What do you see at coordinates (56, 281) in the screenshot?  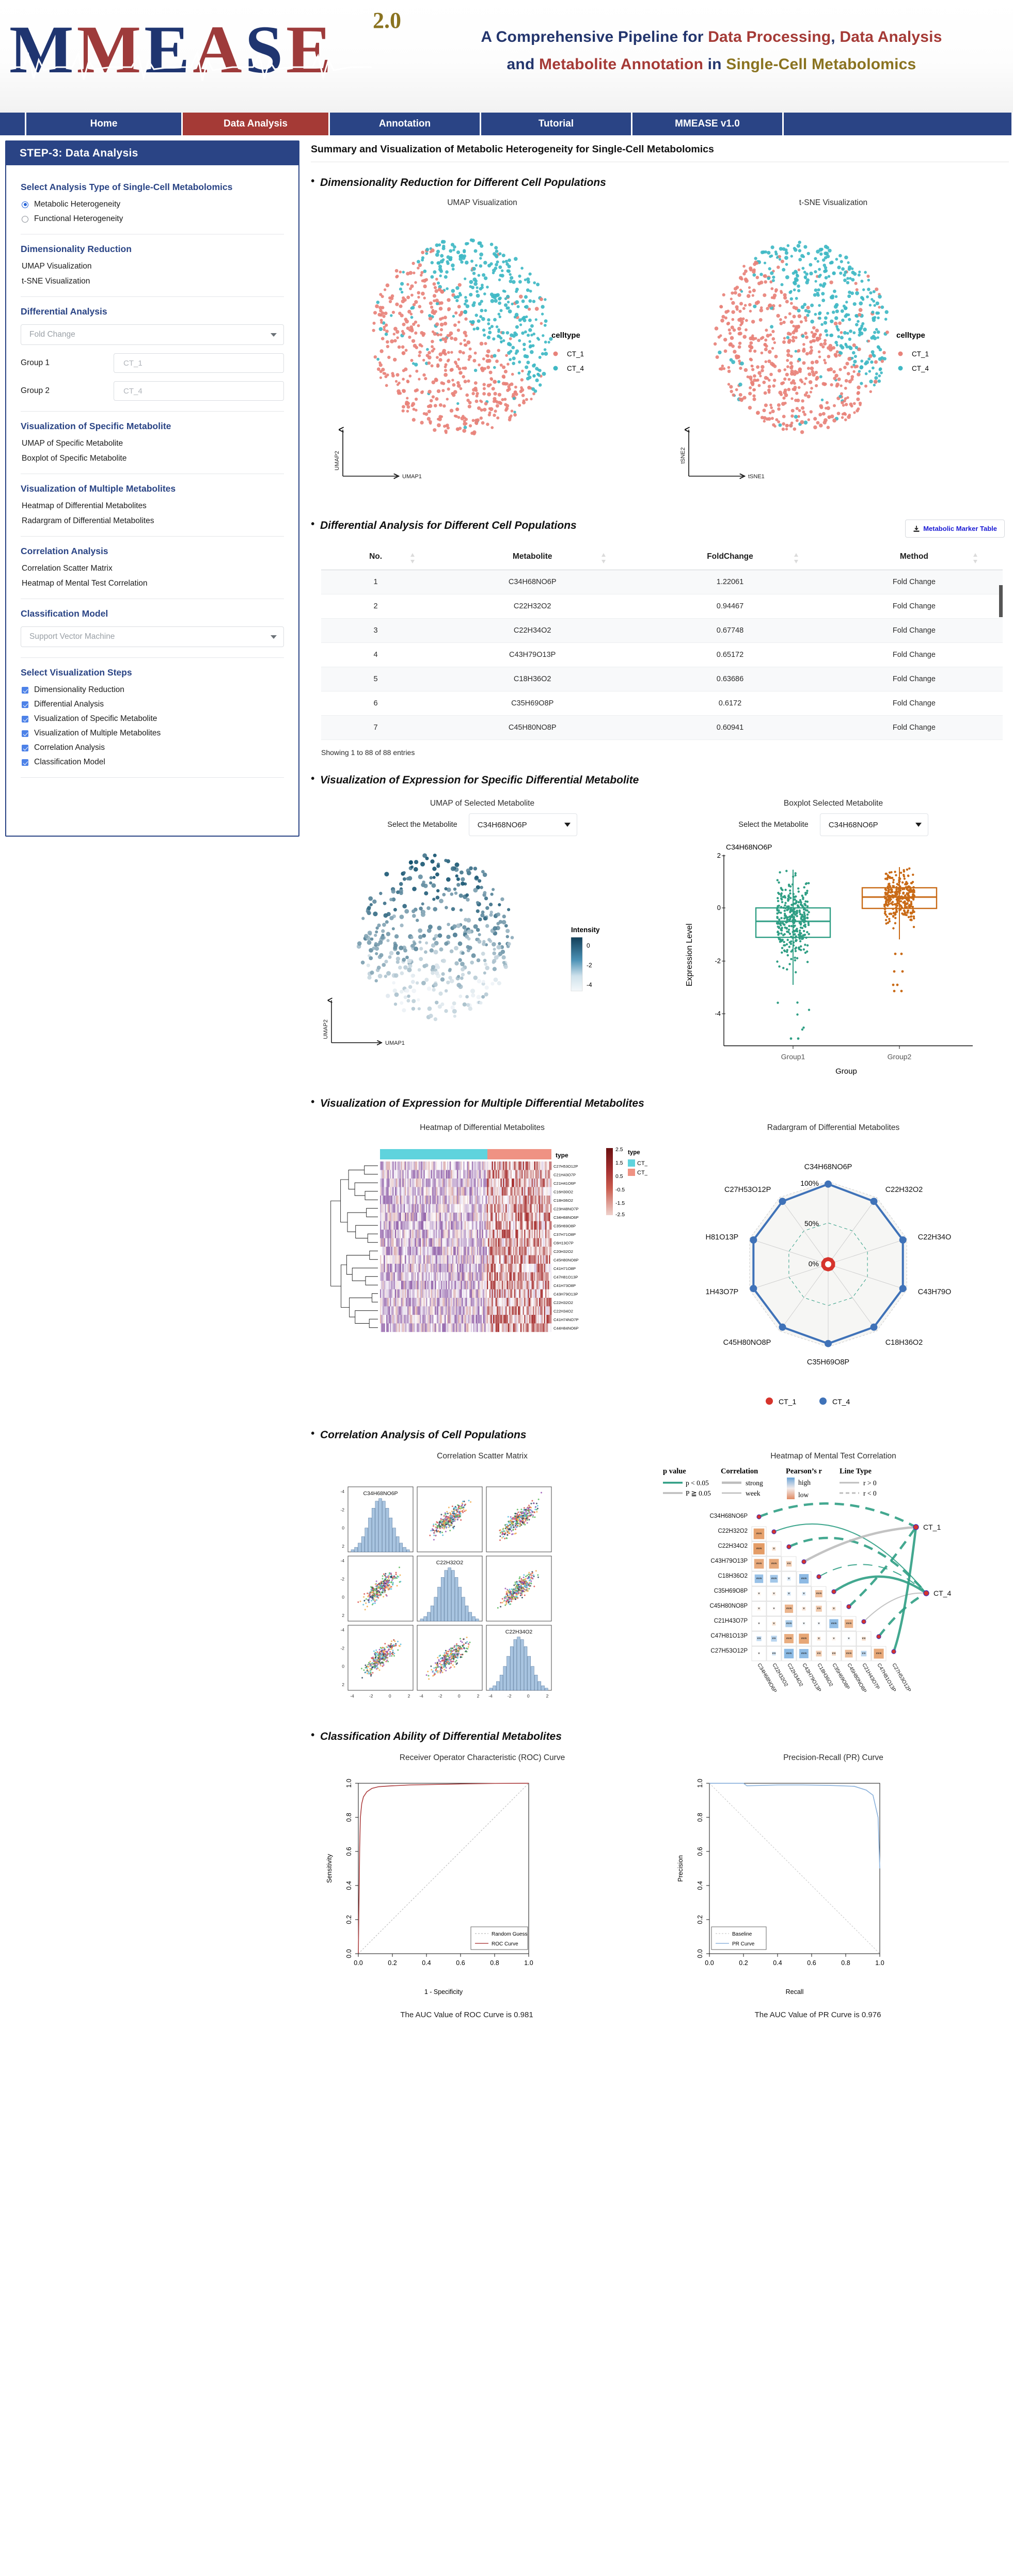 I see `sidebar-link-tsne-visualization: t-SNE Visualization` at bounding box center [56, 281].